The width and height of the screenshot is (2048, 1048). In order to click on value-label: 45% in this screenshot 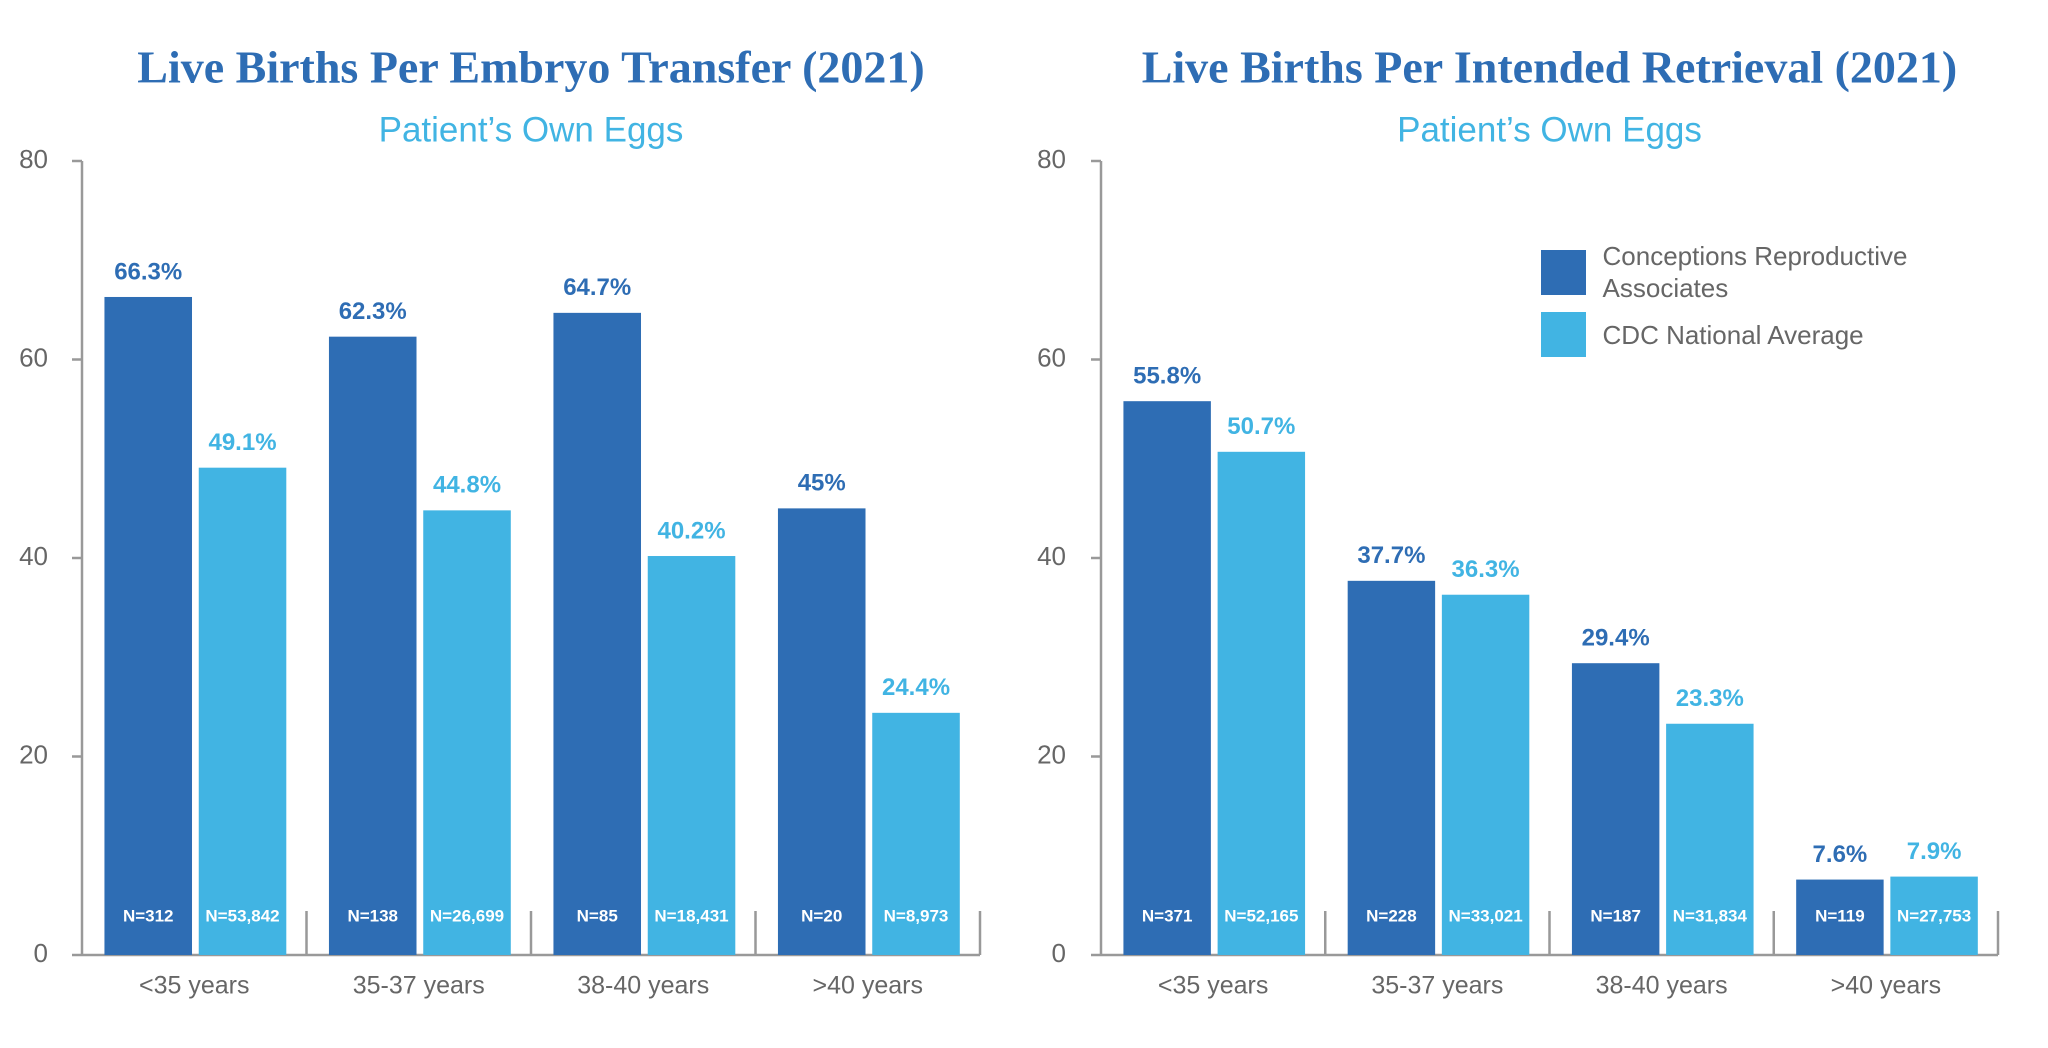, I will do `click(822, 483)`.